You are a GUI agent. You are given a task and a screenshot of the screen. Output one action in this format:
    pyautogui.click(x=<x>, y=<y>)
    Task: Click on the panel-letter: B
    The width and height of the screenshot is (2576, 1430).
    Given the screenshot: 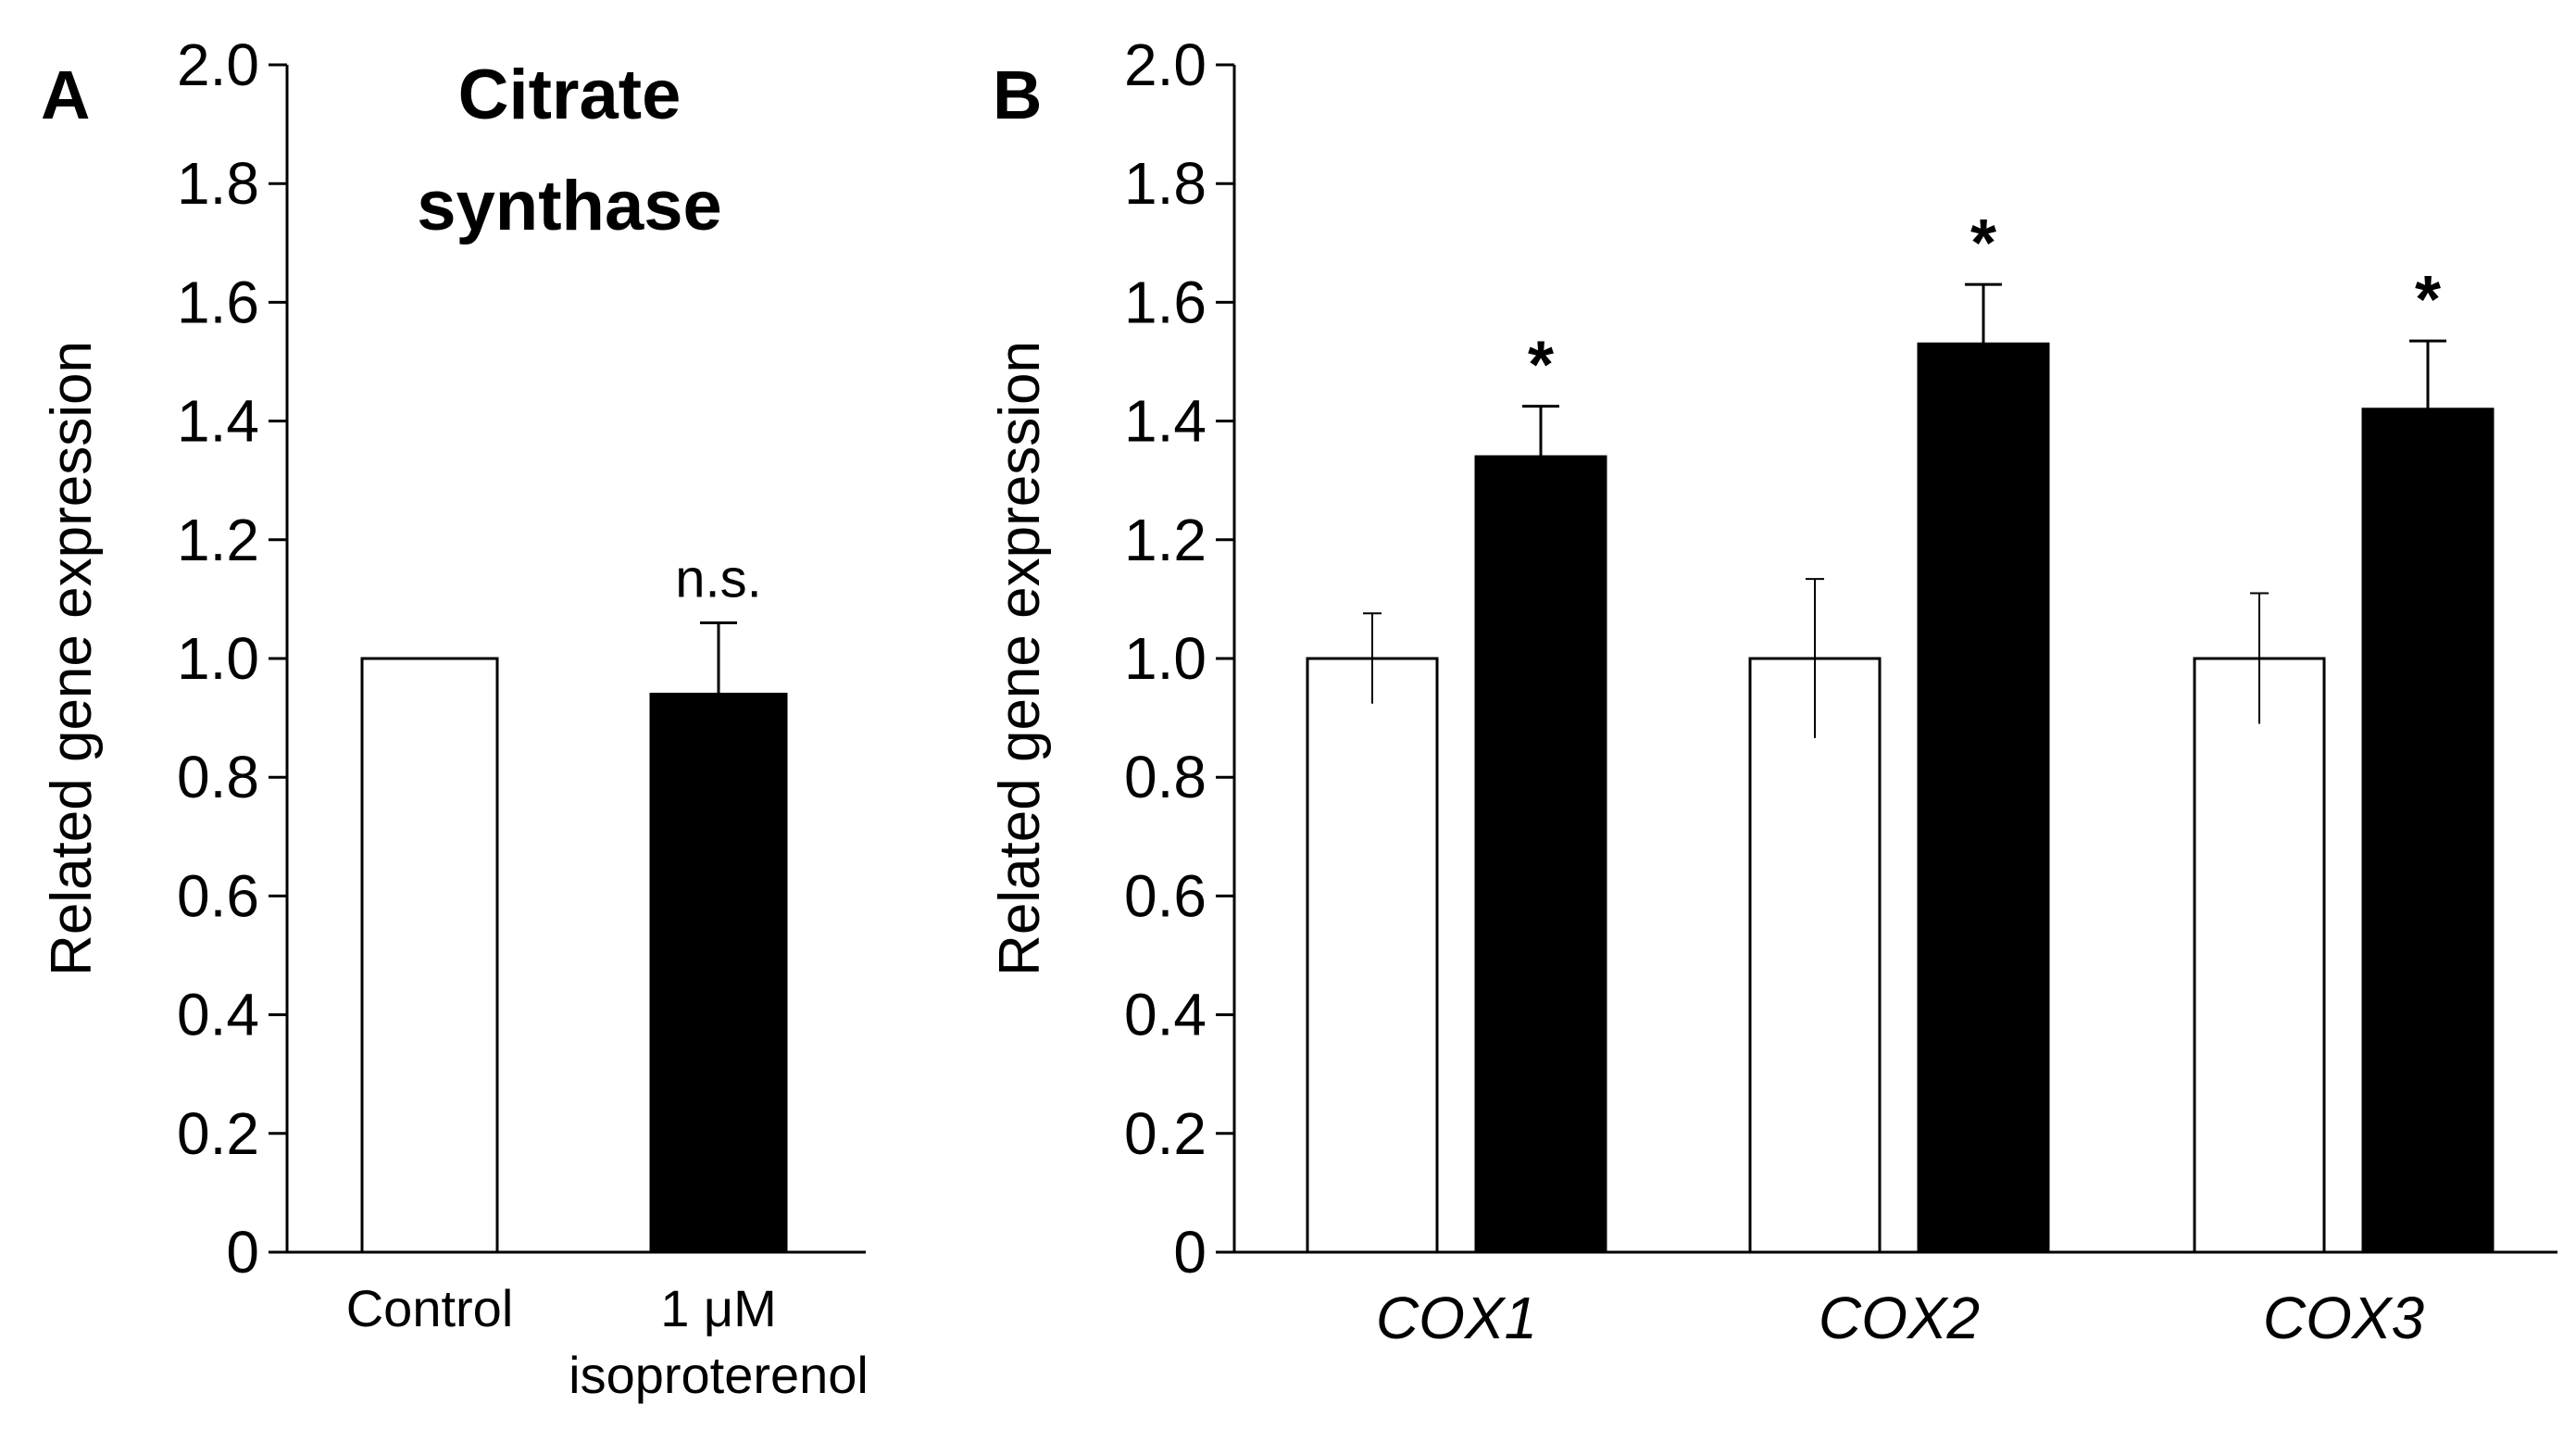 What is the action you would take?
    pyautogui.click(x=1018, y=94)
    